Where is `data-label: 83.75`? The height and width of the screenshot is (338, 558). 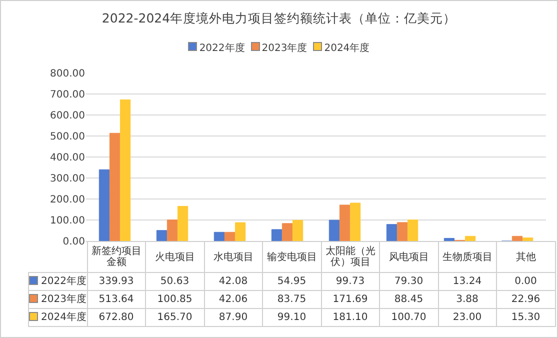
data-label: 83.75 is located at coordinates (291, 299).